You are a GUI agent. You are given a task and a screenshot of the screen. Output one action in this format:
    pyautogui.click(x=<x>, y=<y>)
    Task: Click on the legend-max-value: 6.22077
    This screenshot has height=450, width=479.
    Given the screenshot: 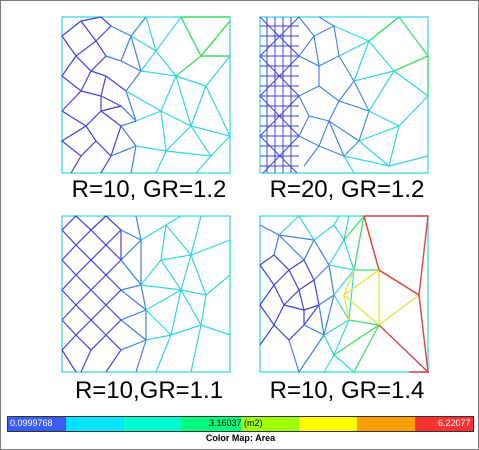 What is the action you would take?
    pyautogui.click(x=454, y=423)
    